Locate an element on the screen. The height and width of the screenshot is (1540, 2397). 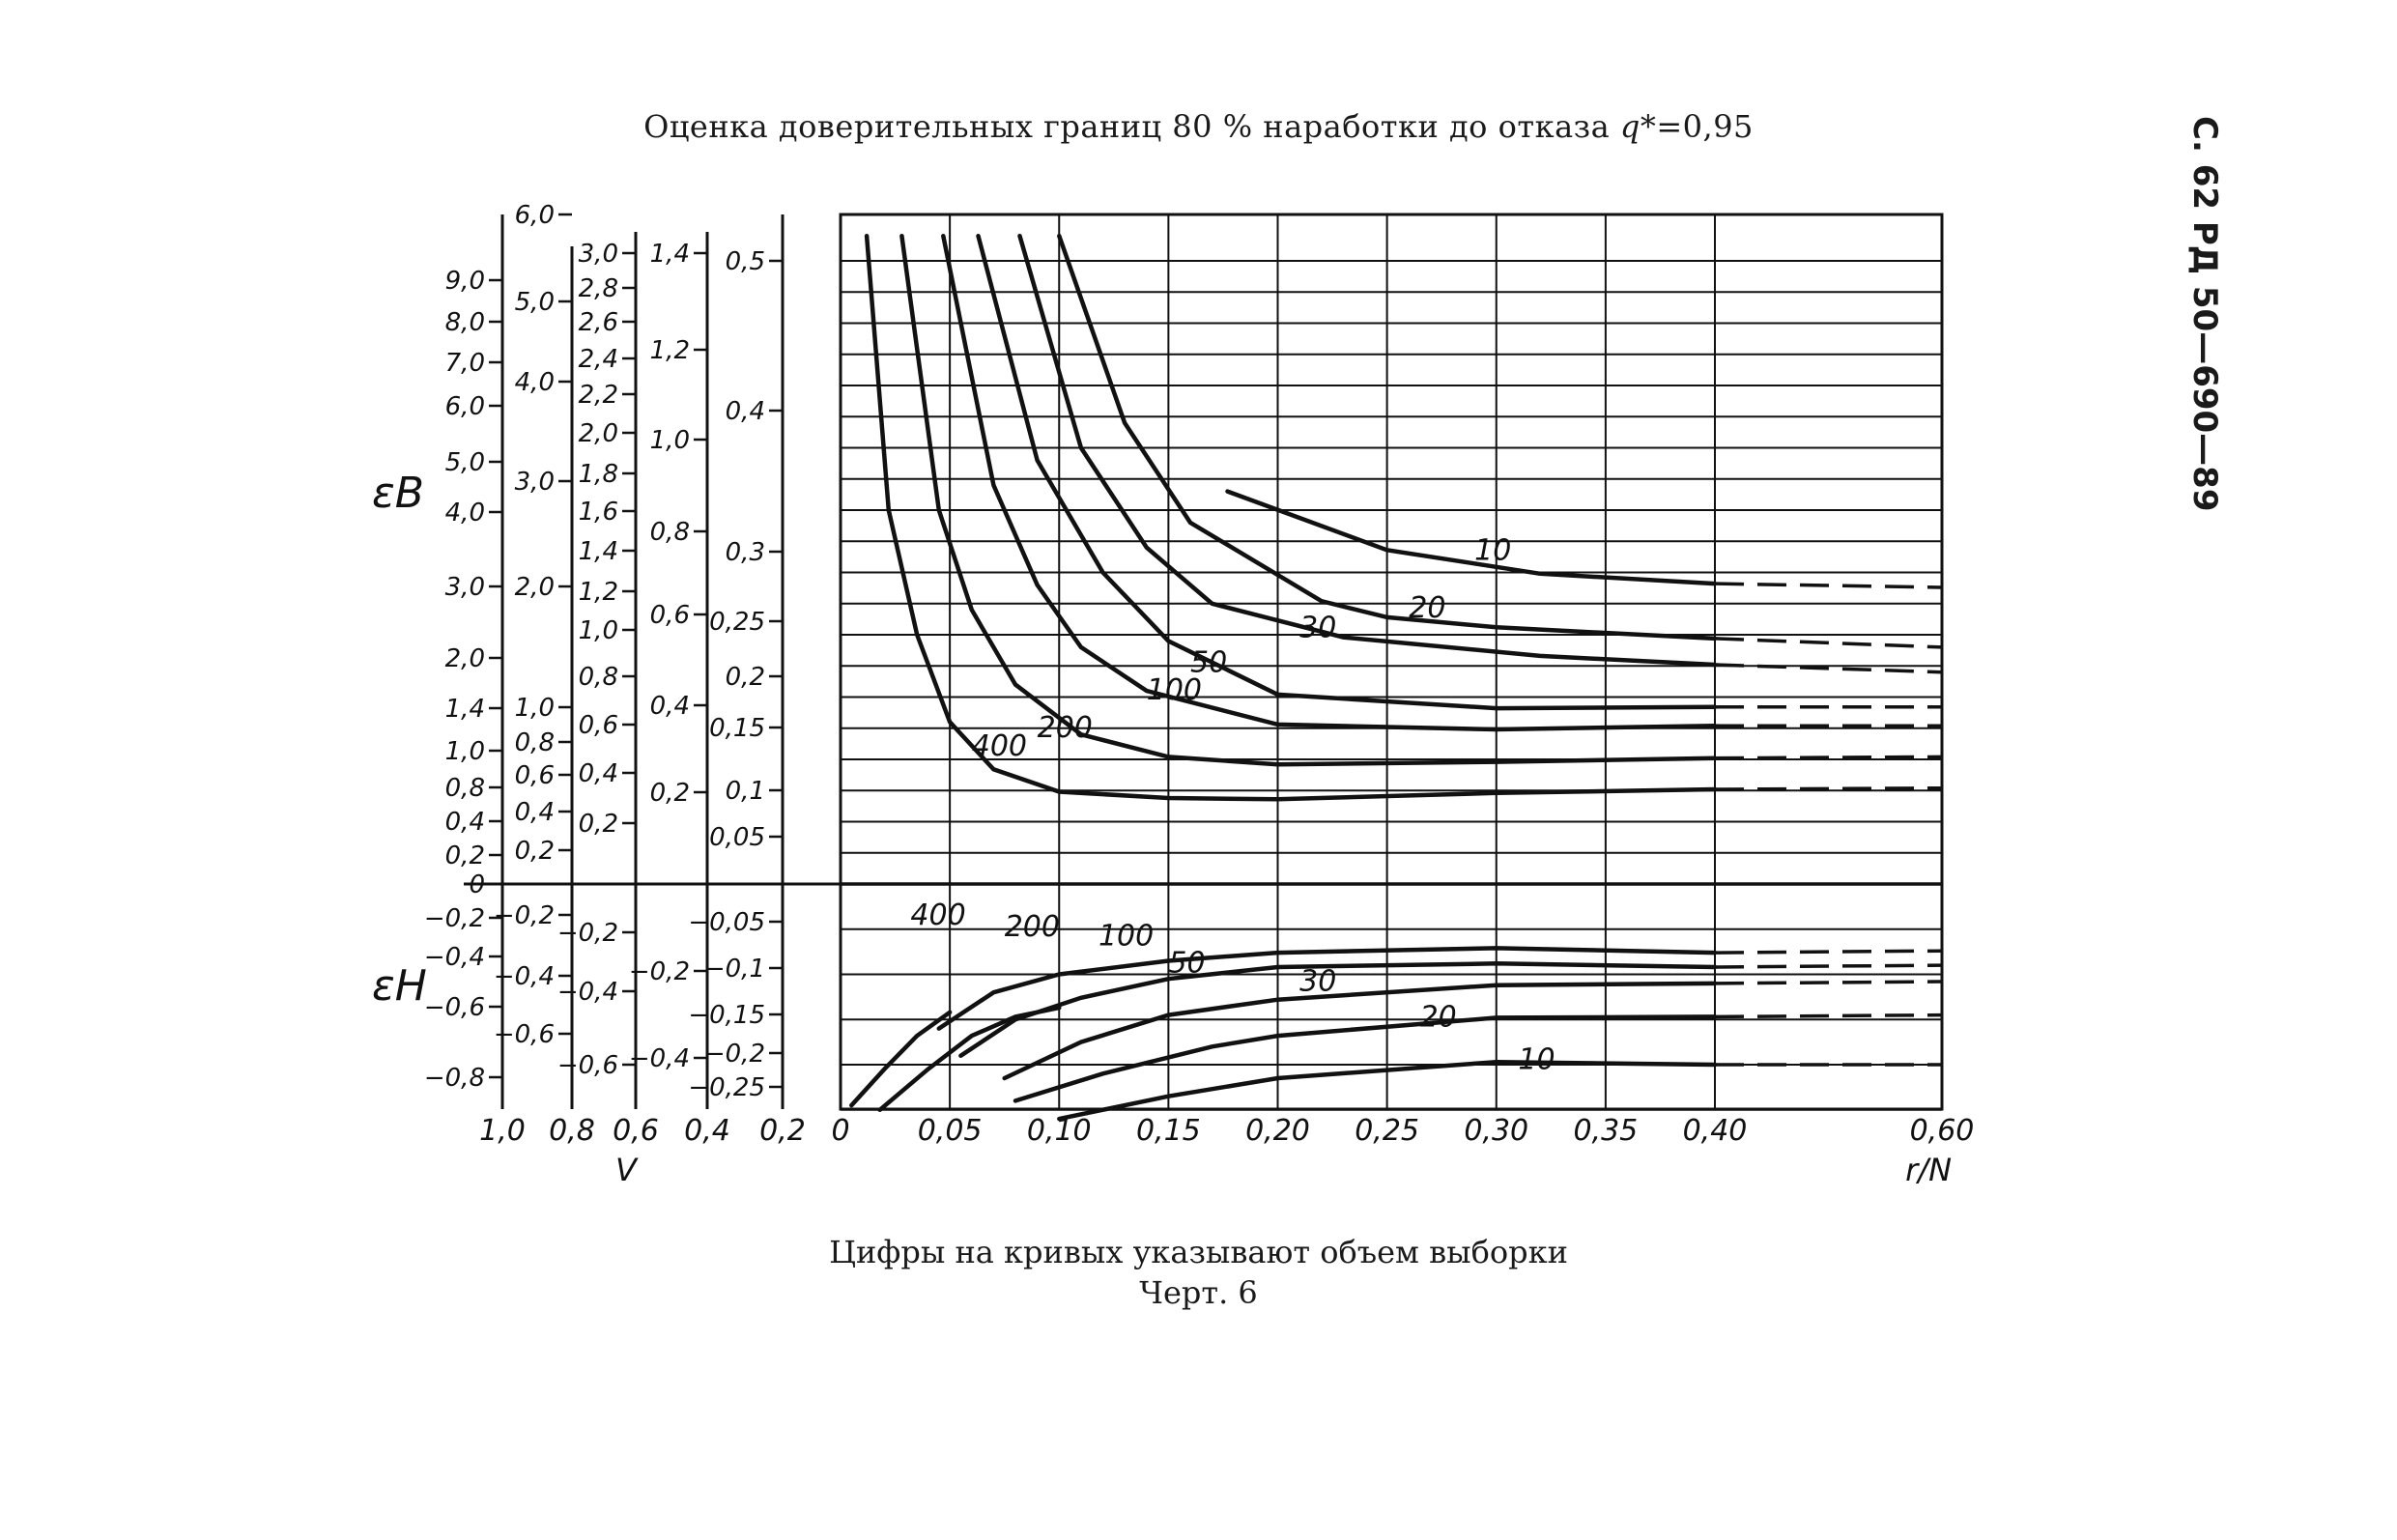
curve-label-upper-10: 10 is located at coordinates (1492, 551).